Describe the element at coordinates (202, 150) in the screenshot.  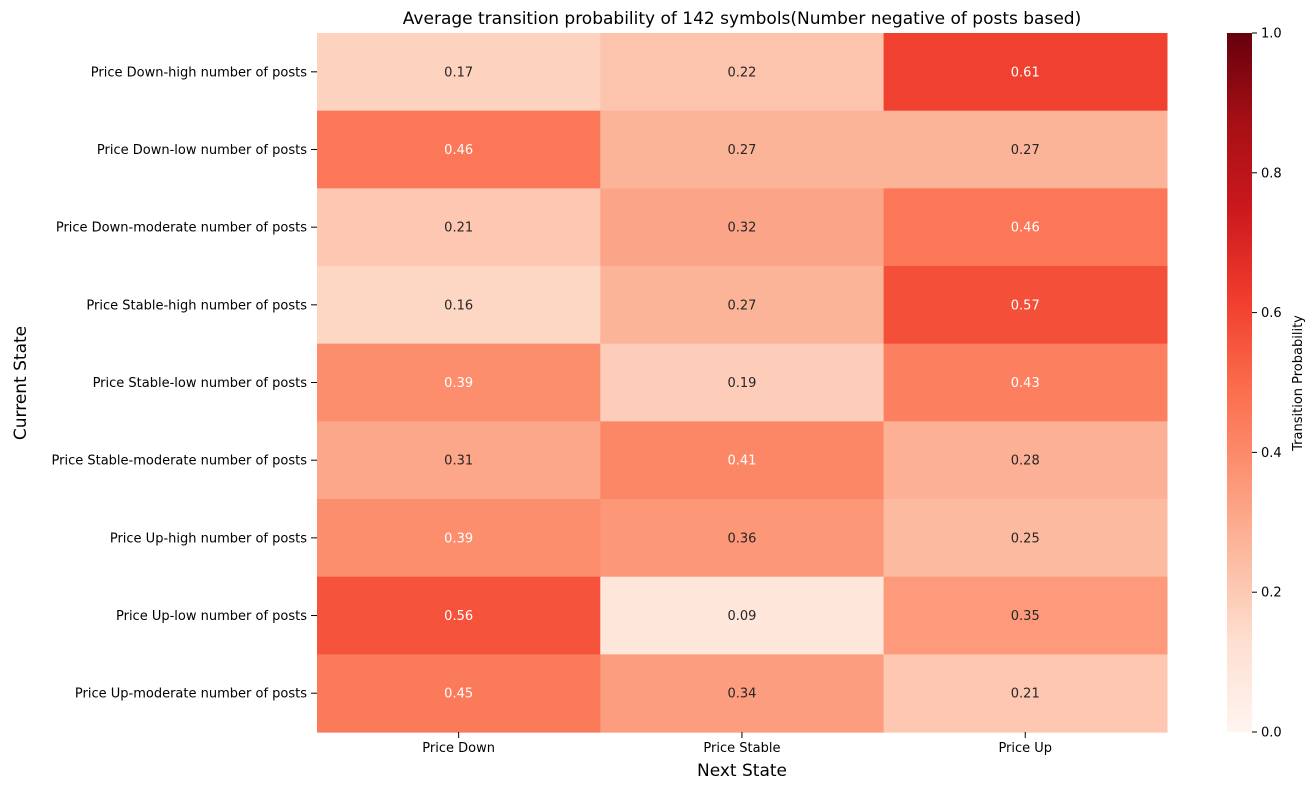
I see `row-tick-label: Price Down-low number of posts` at that location.